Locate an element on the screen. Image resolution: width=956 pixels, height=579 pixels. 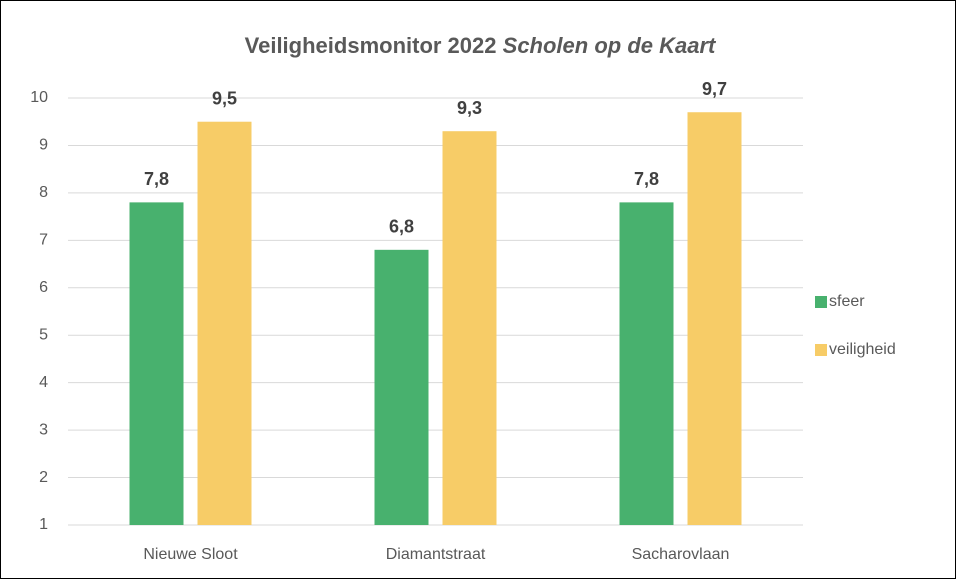
value-label: 9,3 is located at coordinates (469, 108).